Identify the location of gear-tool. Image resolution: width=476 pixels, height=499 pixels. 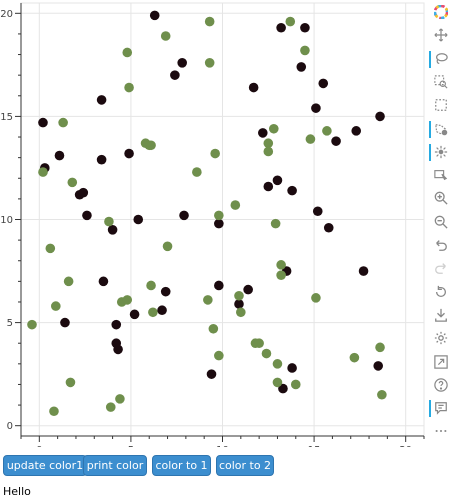
(441, 338).